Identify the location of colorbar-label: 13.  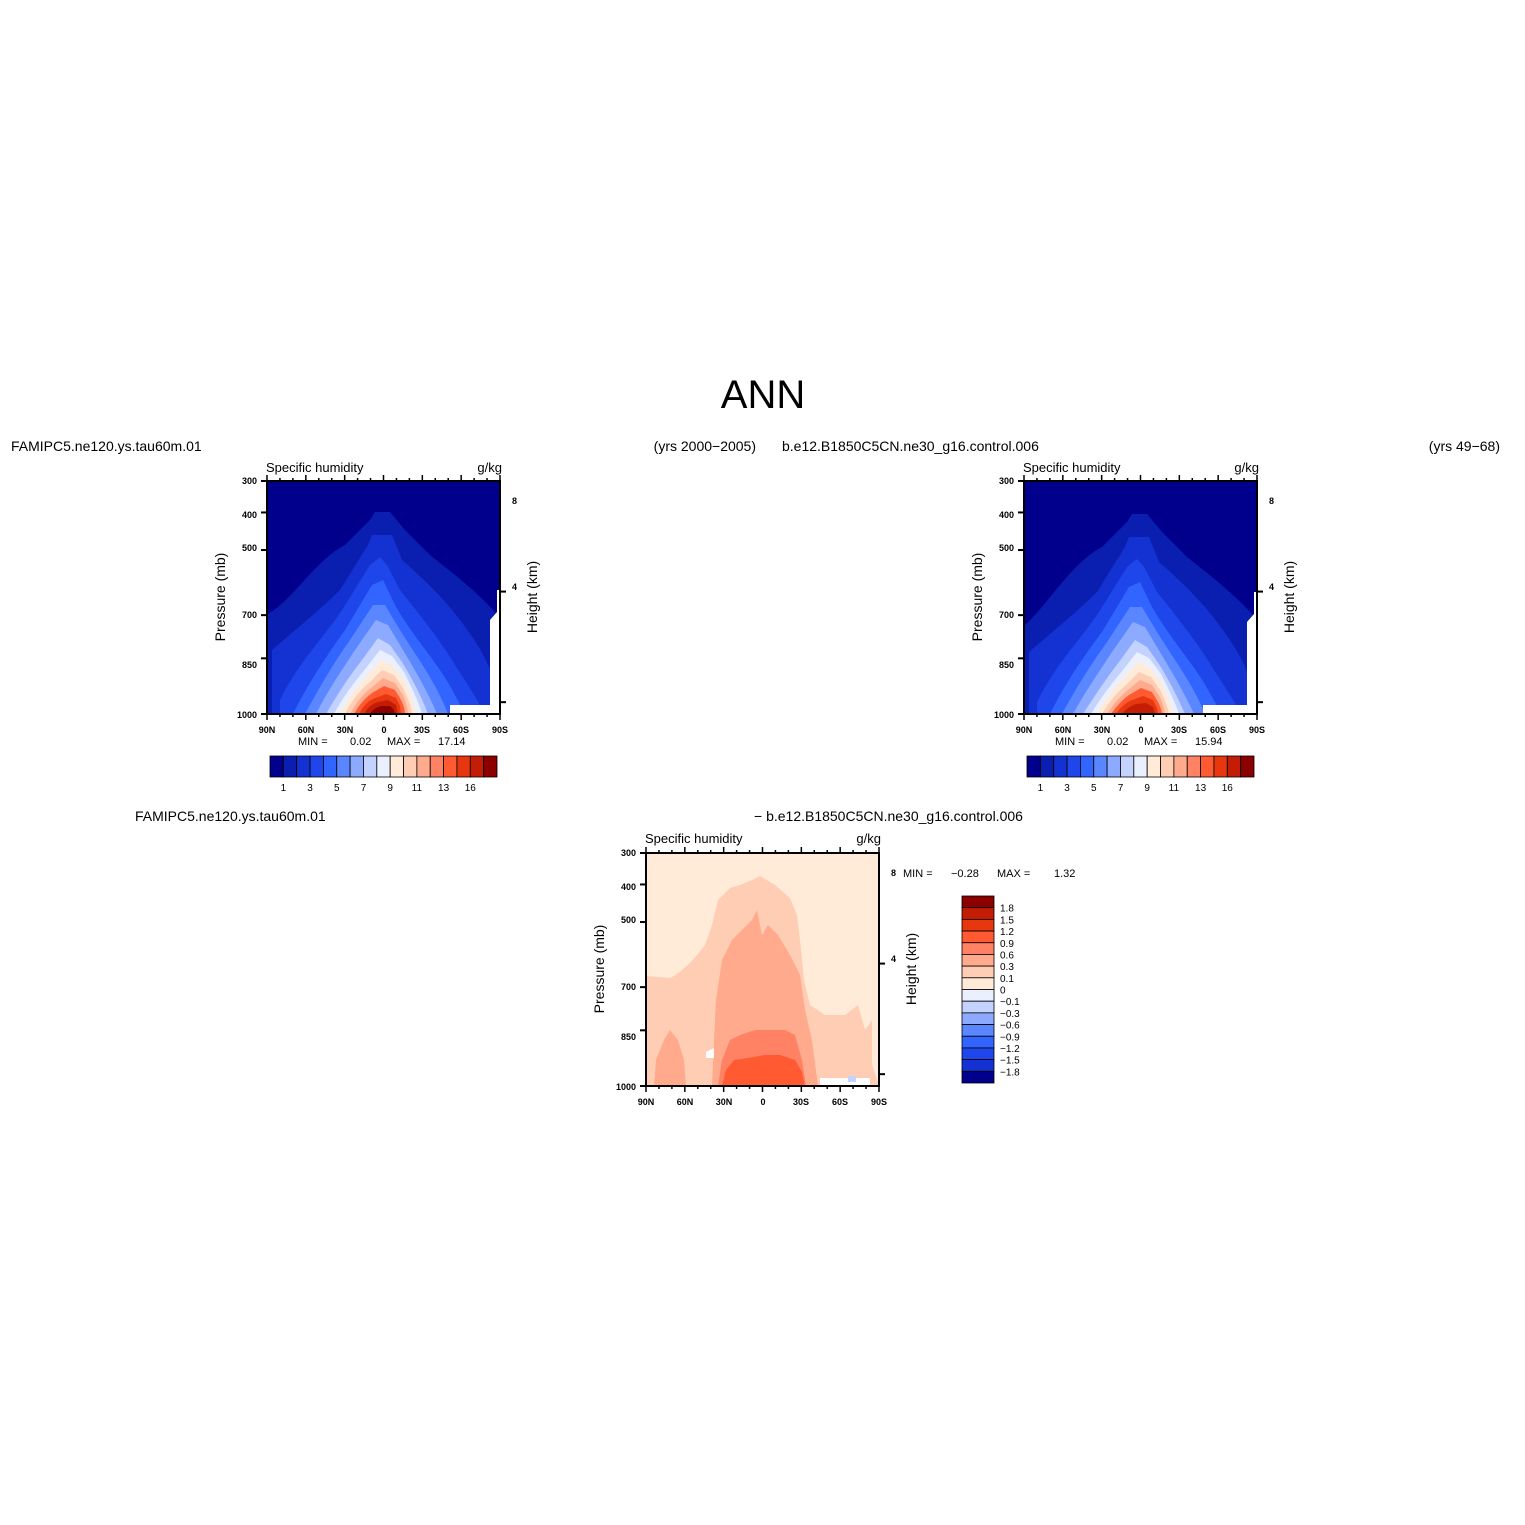
(444, 788).